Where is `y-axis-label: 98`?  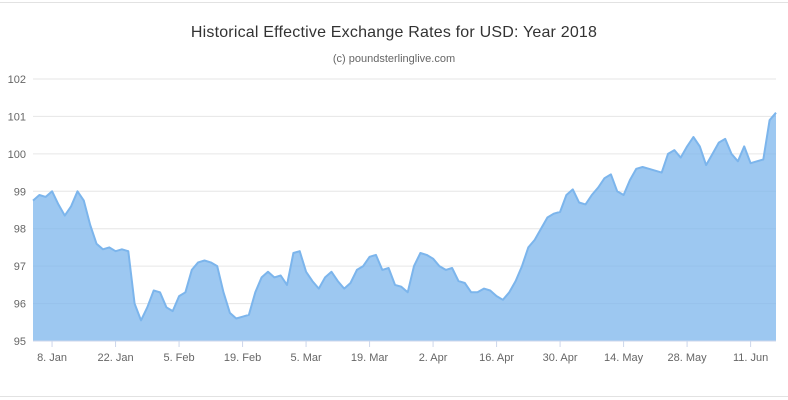
y-axis-label: 98 is located at coordinates (20, 230).